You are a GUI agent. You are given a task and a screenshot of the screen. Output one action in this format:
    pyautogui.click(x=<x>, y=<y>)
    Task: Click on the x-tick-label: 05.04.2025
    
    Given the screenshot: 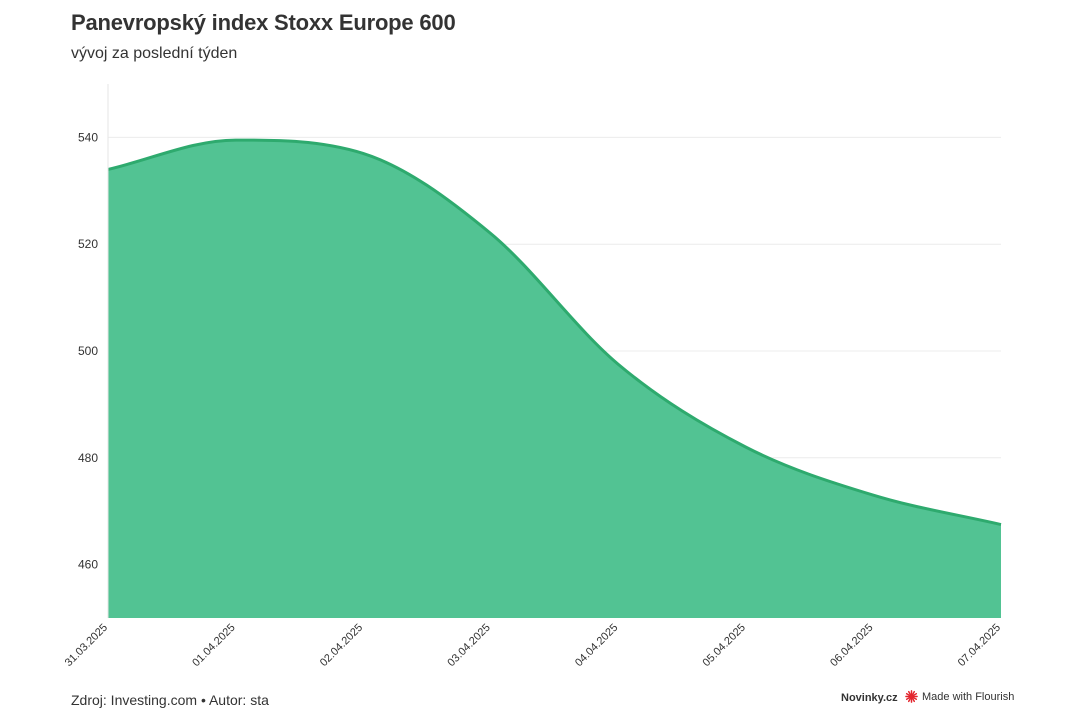 What is the action you would take?
    pyautogui.click(x=724, y=645)
    